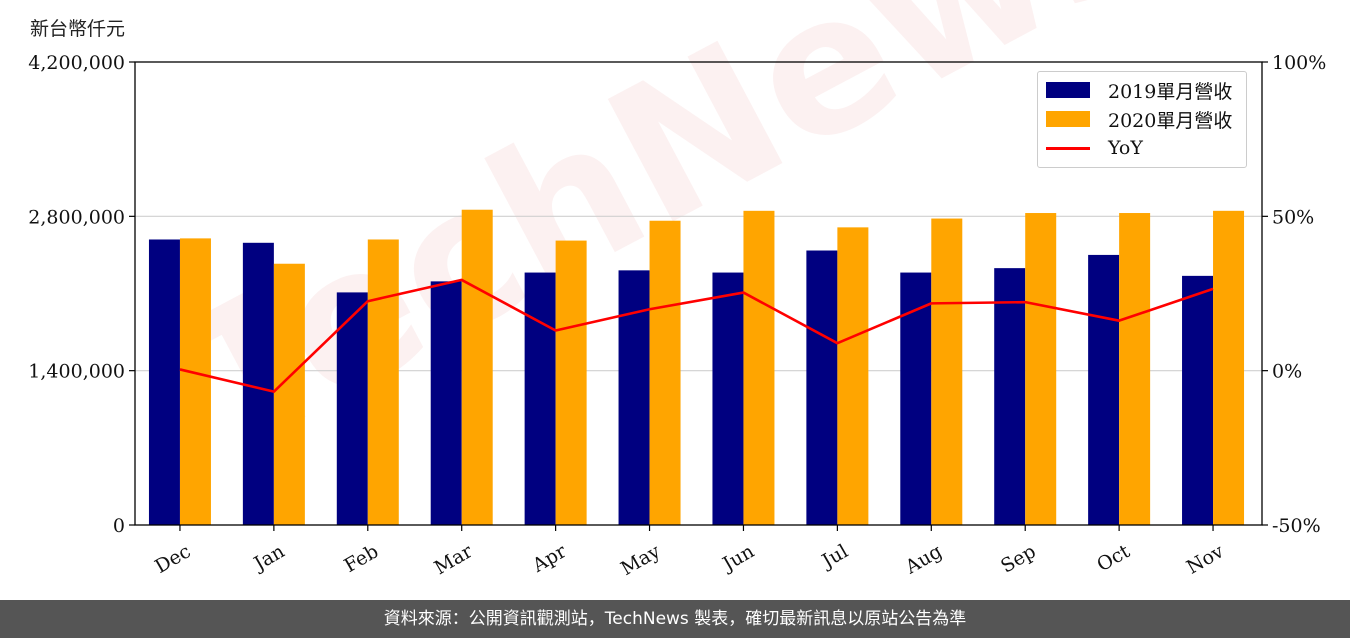  What do you see at coordinates (1113, 558) in the screenshot?
I see `x-tick-label: Oct` at bounding box center [1113, 558].